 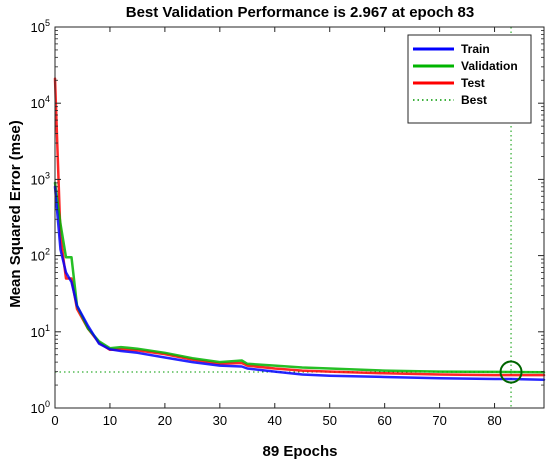 I want to click on y-tick-label: 10², so click(x=40, y=255).